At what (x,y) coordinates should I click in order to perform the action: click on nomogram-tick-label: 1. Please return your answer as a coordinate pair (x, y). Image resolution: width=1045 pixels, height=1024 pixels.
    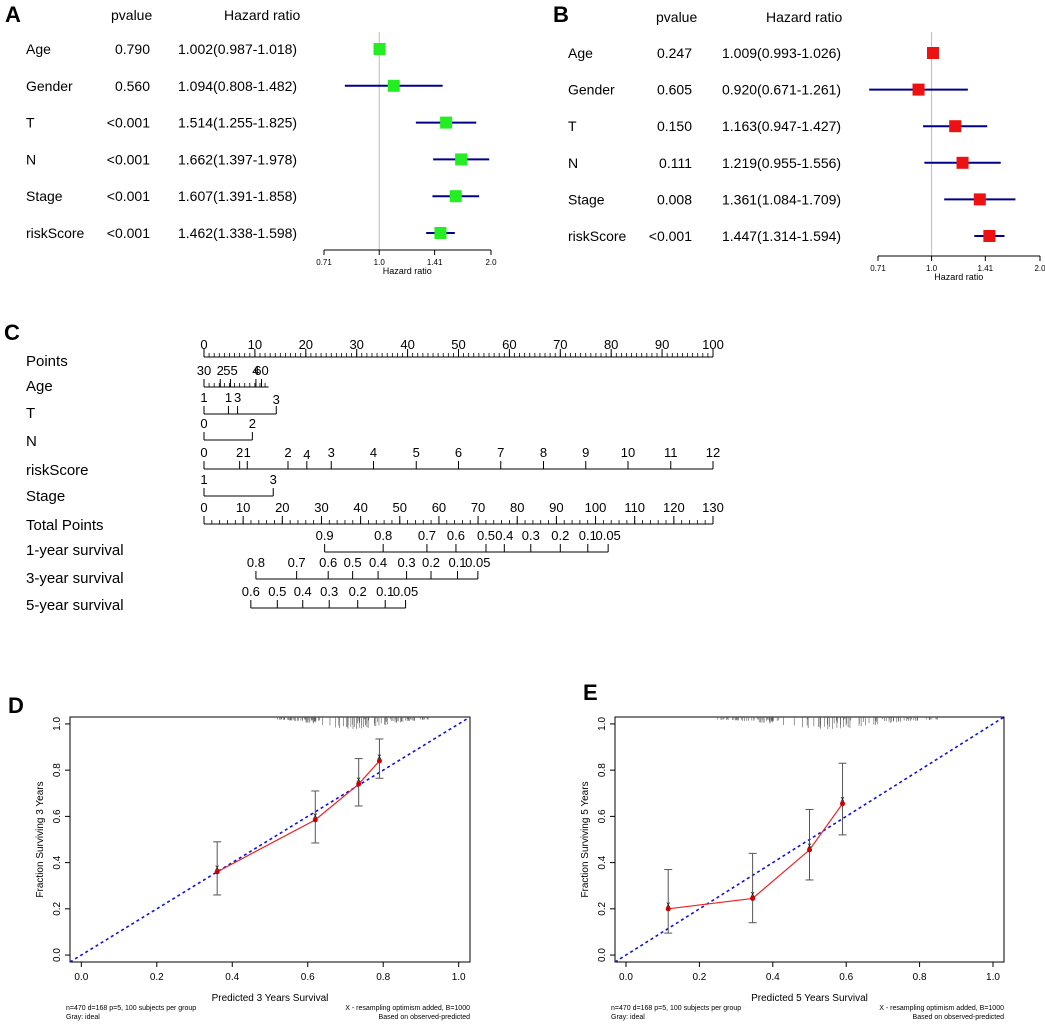
    Looking at the image, I should click on (203, 479).